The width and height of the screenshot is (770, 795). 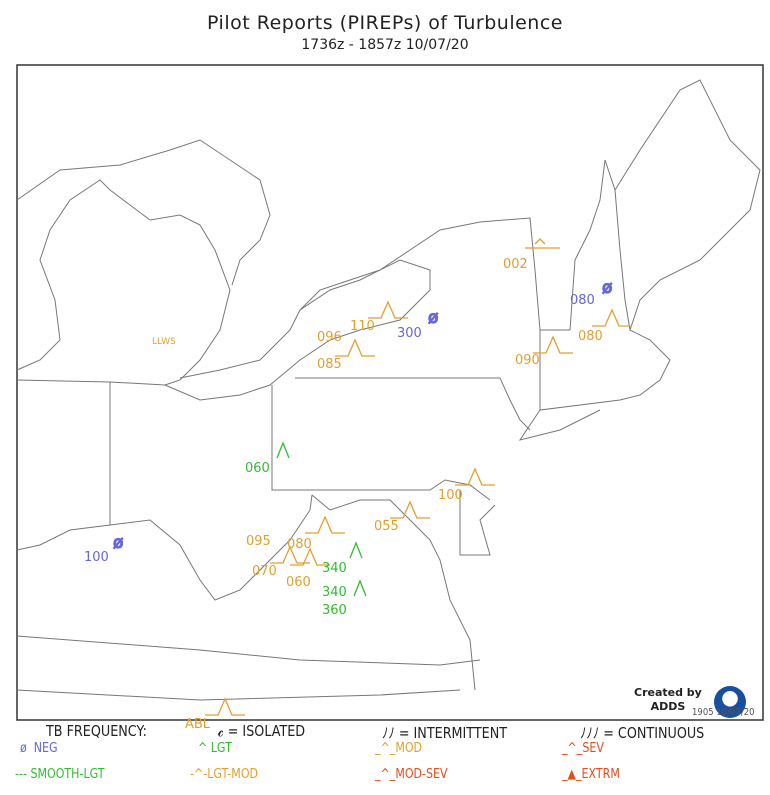 I want to click on legend-intermittent: = INTERMITTENT, so click(x=453, y=733).